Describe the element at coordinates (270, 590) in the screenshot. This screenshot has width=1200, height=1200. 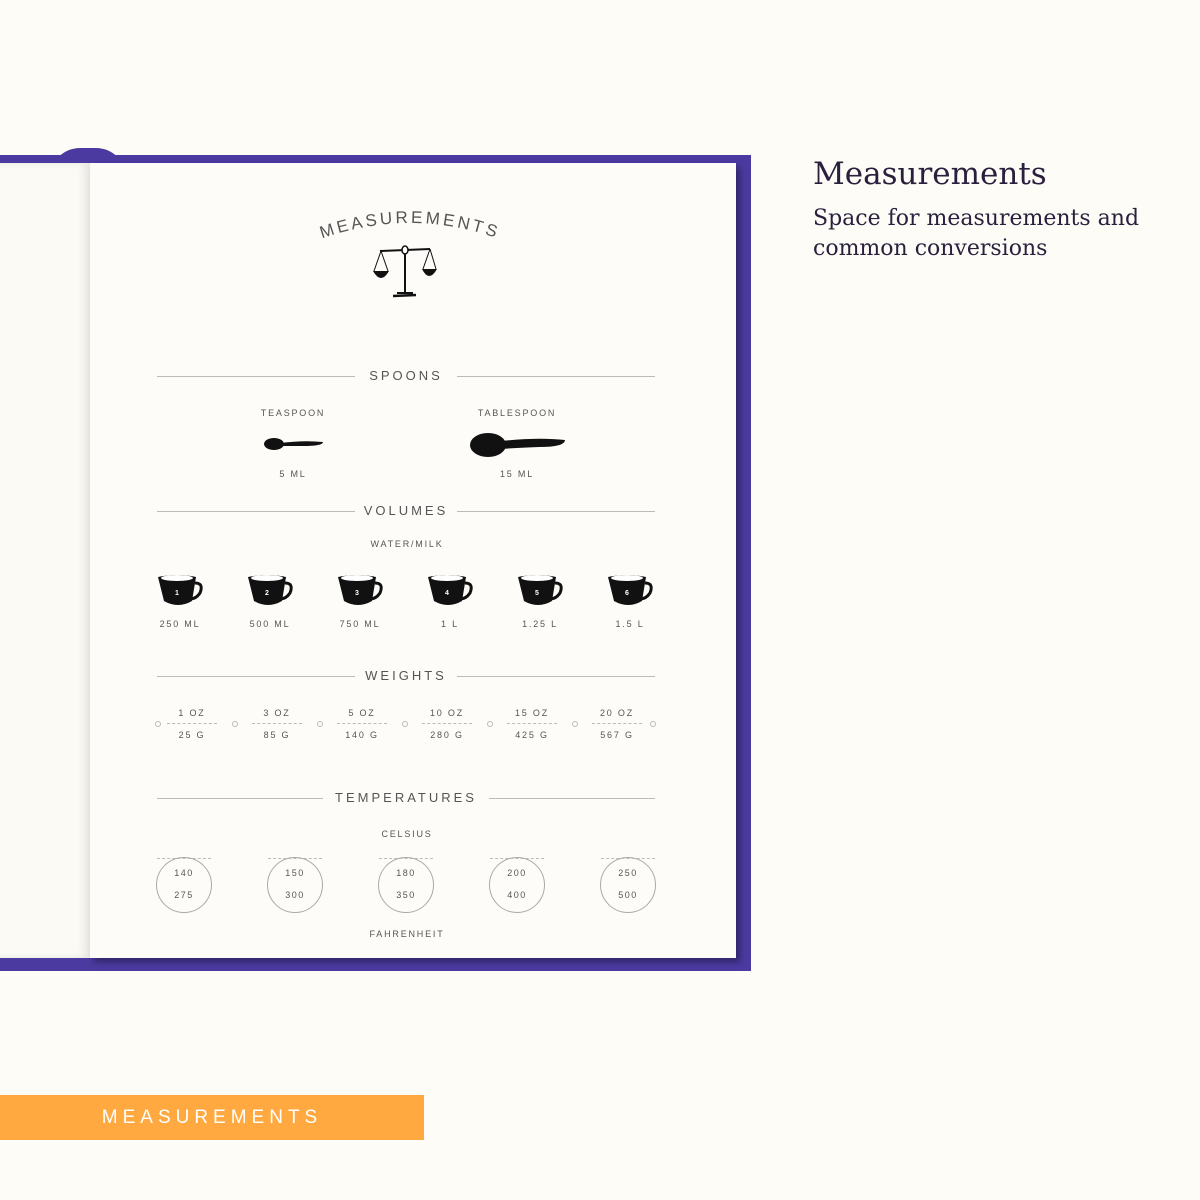
I see `cup-icon: 2` at that location.